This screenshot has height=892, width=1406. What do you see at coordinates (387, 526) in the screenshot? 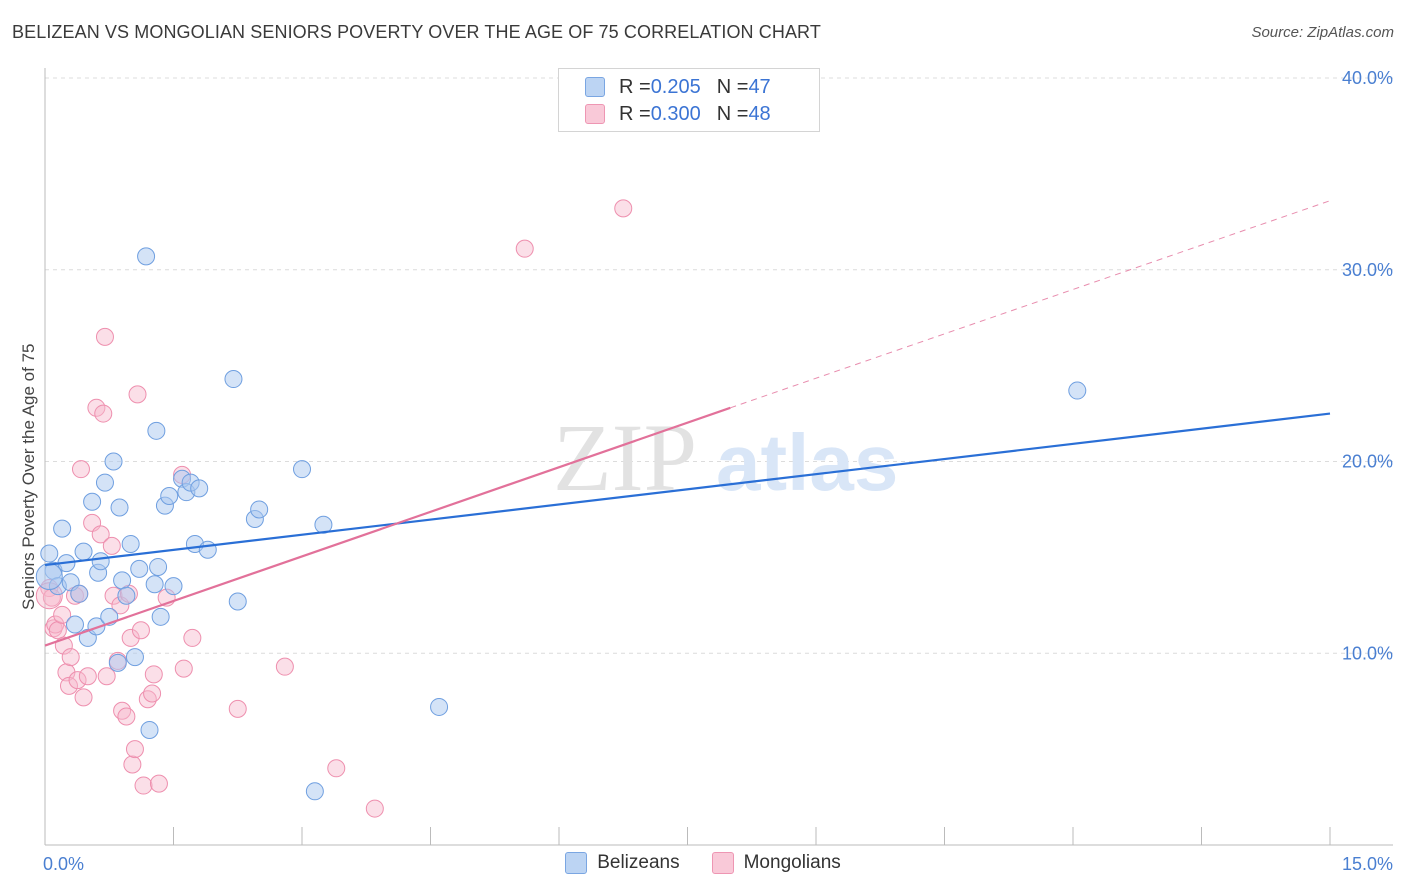
I see `mongolians-trend-line` at bounding box center [387, 526].